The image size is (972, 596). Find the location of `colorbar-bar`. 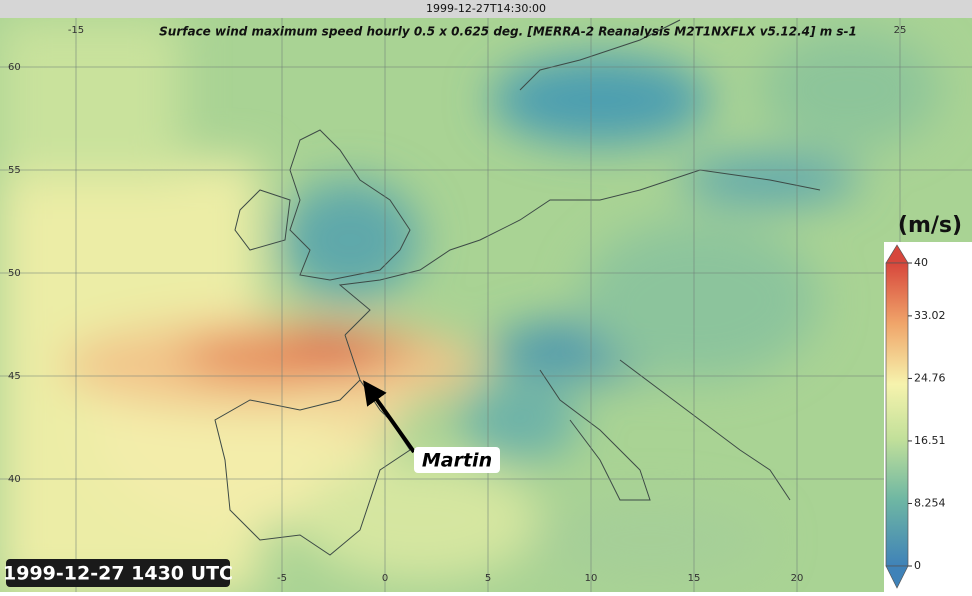

colorbar-bar is located at coordinates (897, 414).